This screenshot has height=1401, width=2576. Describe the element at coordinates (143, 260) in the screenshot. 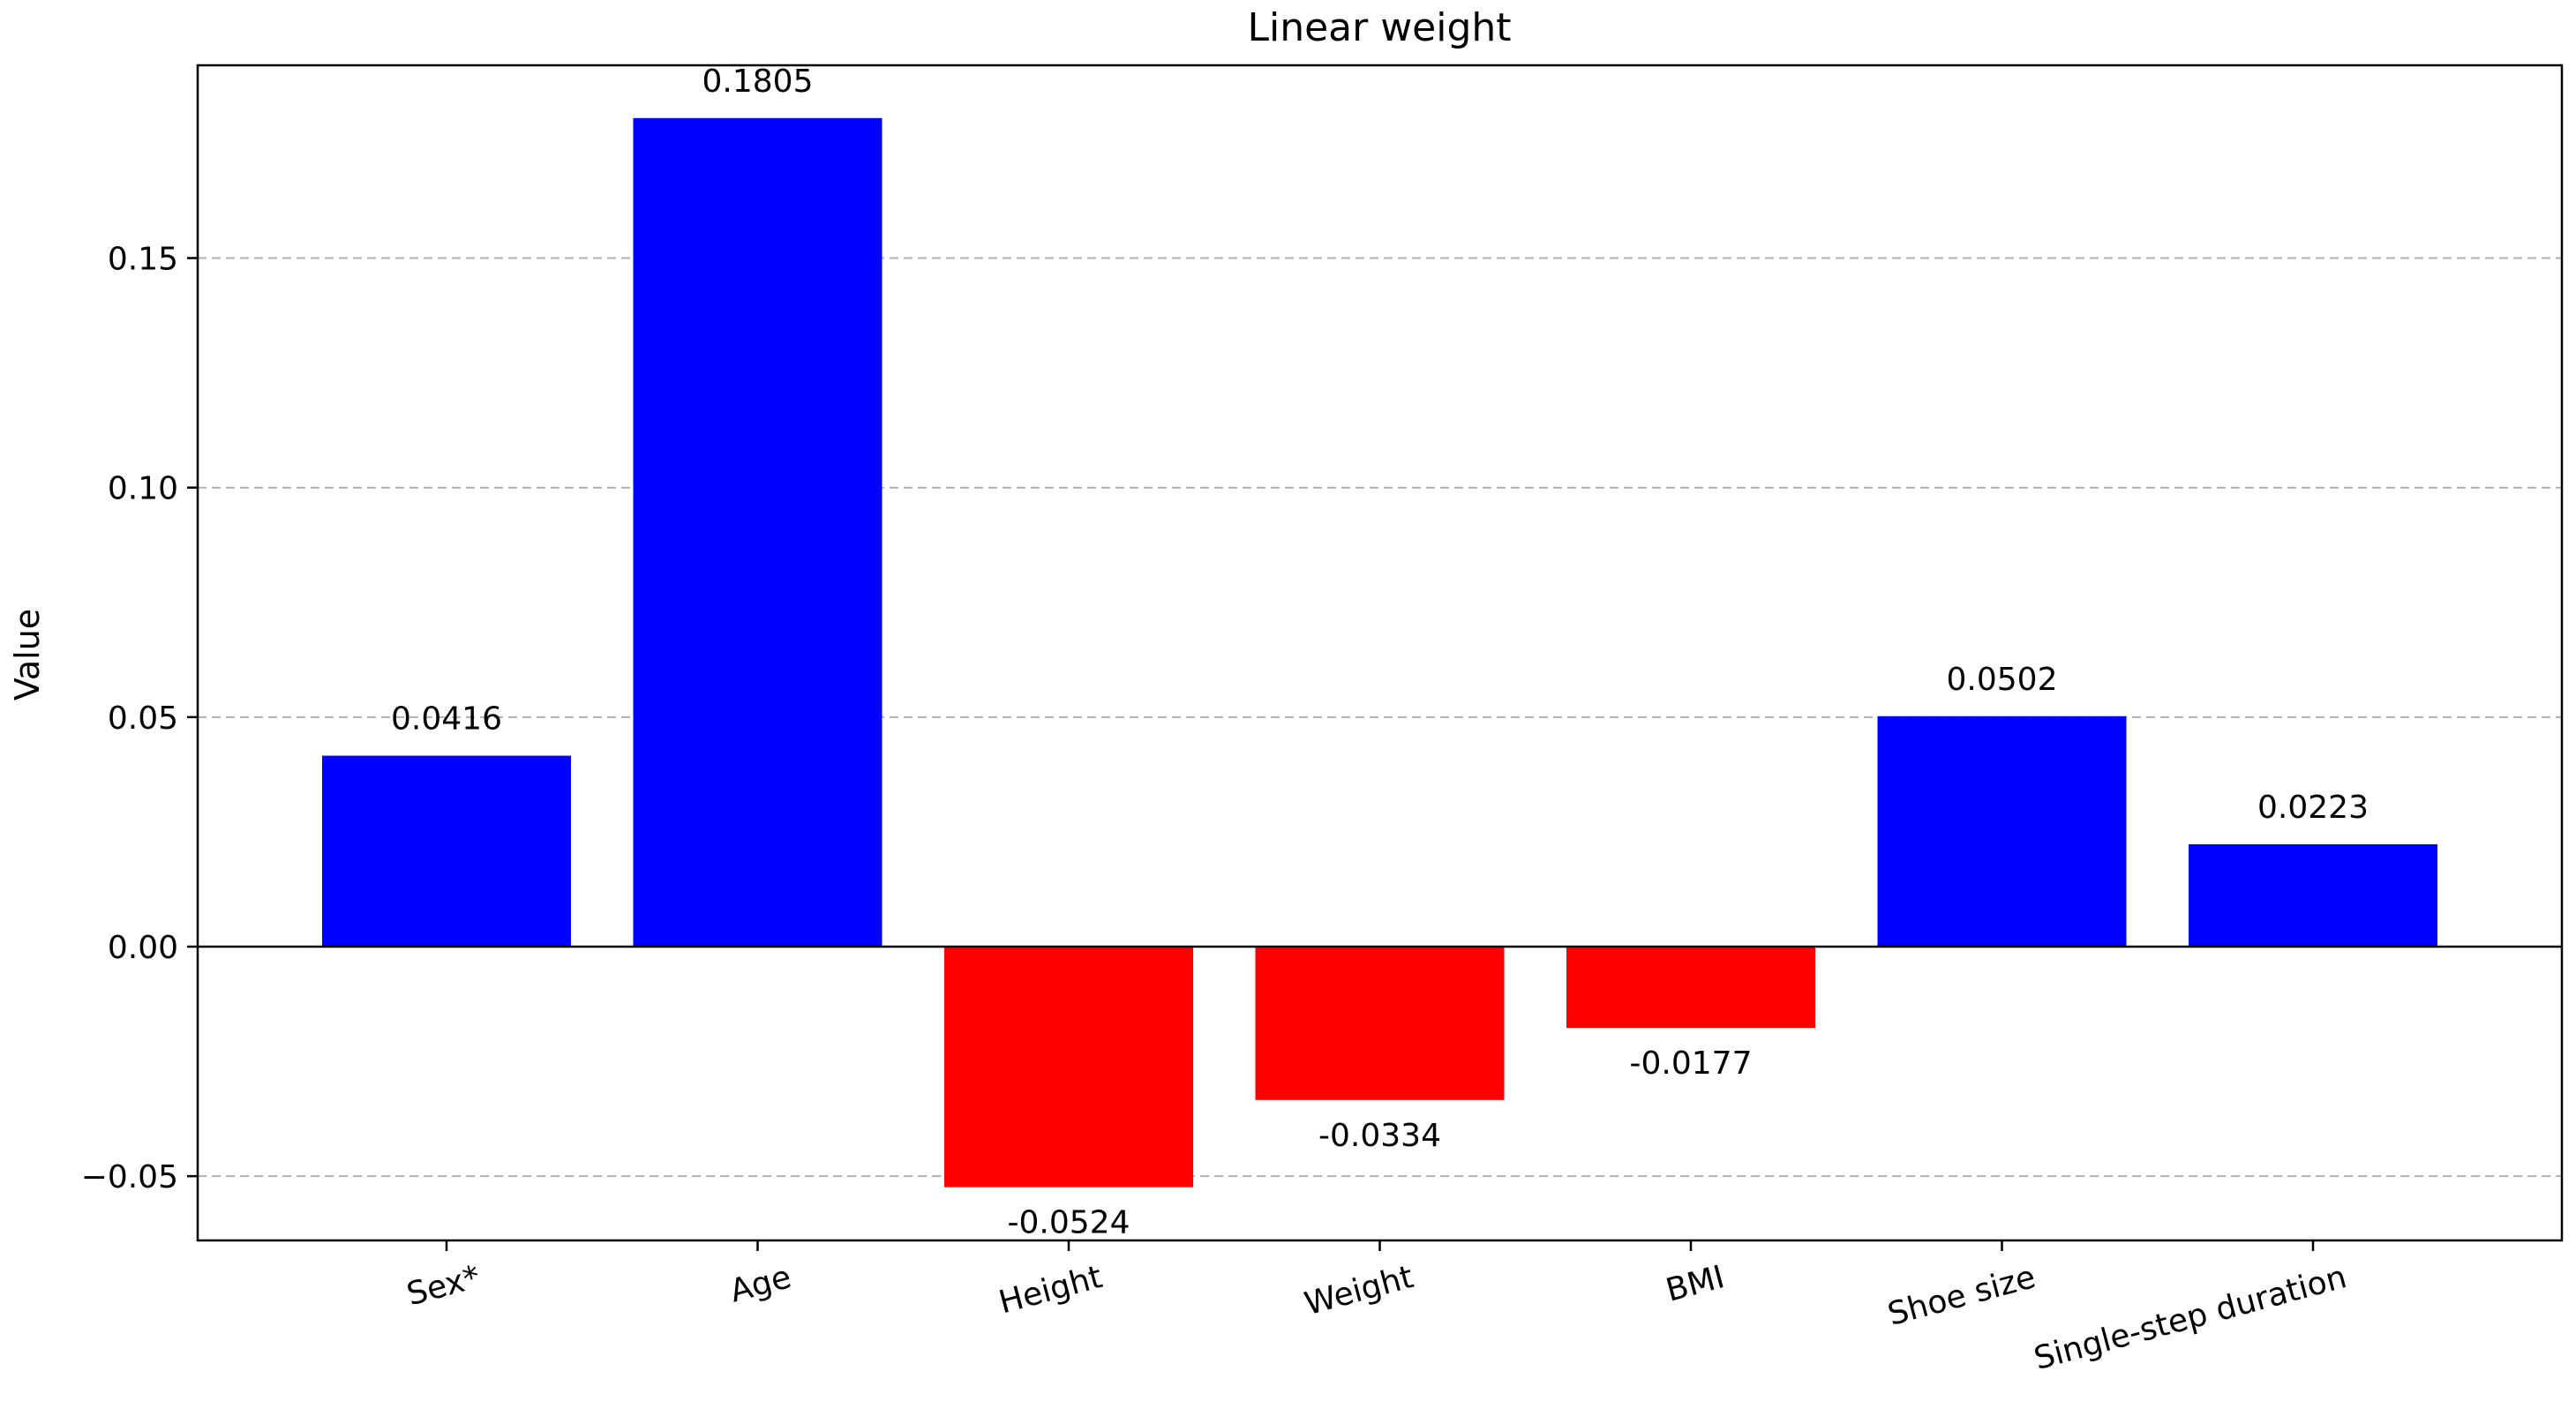

I see `y-tick-label: 0.15` at that location.